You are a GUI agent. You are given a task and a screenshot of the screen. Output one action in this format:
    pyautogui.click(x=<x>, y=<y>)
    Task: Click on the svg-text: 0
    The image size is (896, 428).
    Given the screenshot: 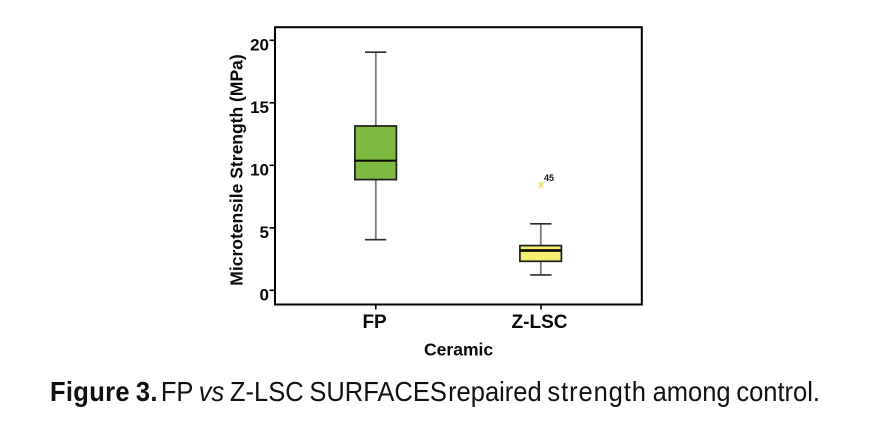 What is the action you would take?
    pyautogui.click(x=264, y=295)
    